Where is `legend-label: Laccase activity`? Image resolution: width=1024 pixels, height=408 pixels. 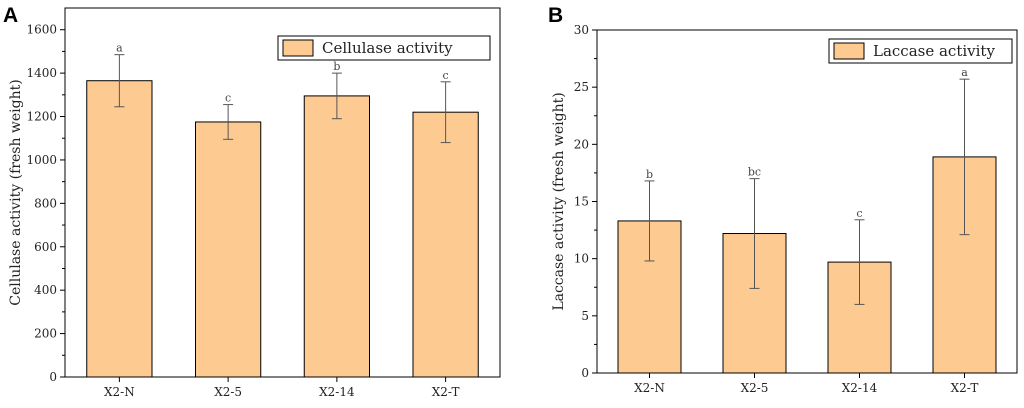 legend-label: Laccase activity is located at coordinates (934, 51).